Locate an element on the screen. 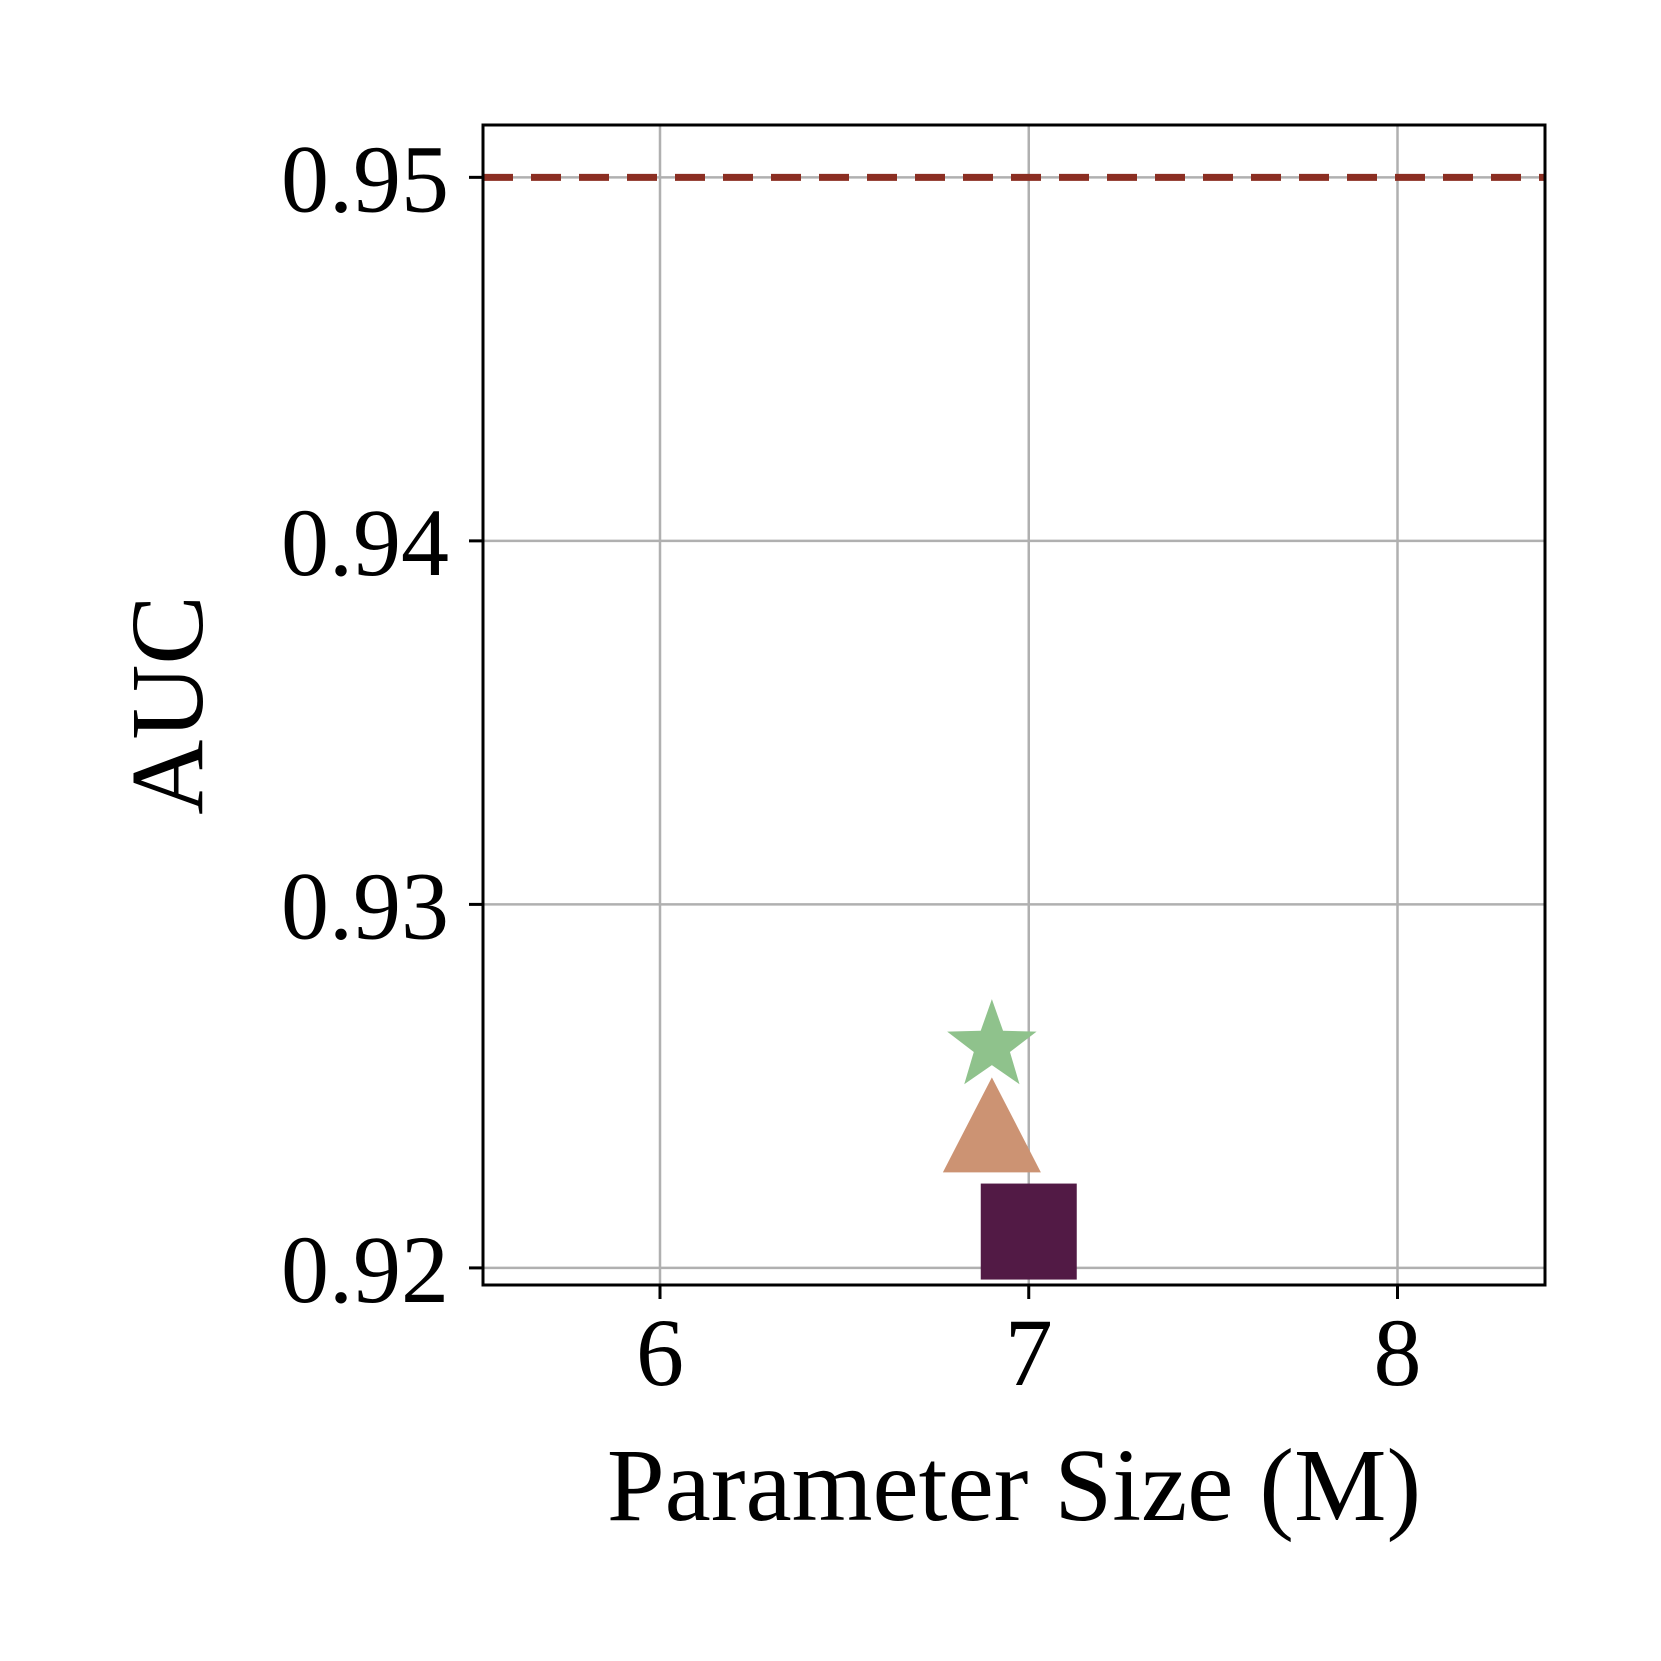 The image size is (1661, 1661). x-tick-label: 6 is located at coordinates (660, 1352).